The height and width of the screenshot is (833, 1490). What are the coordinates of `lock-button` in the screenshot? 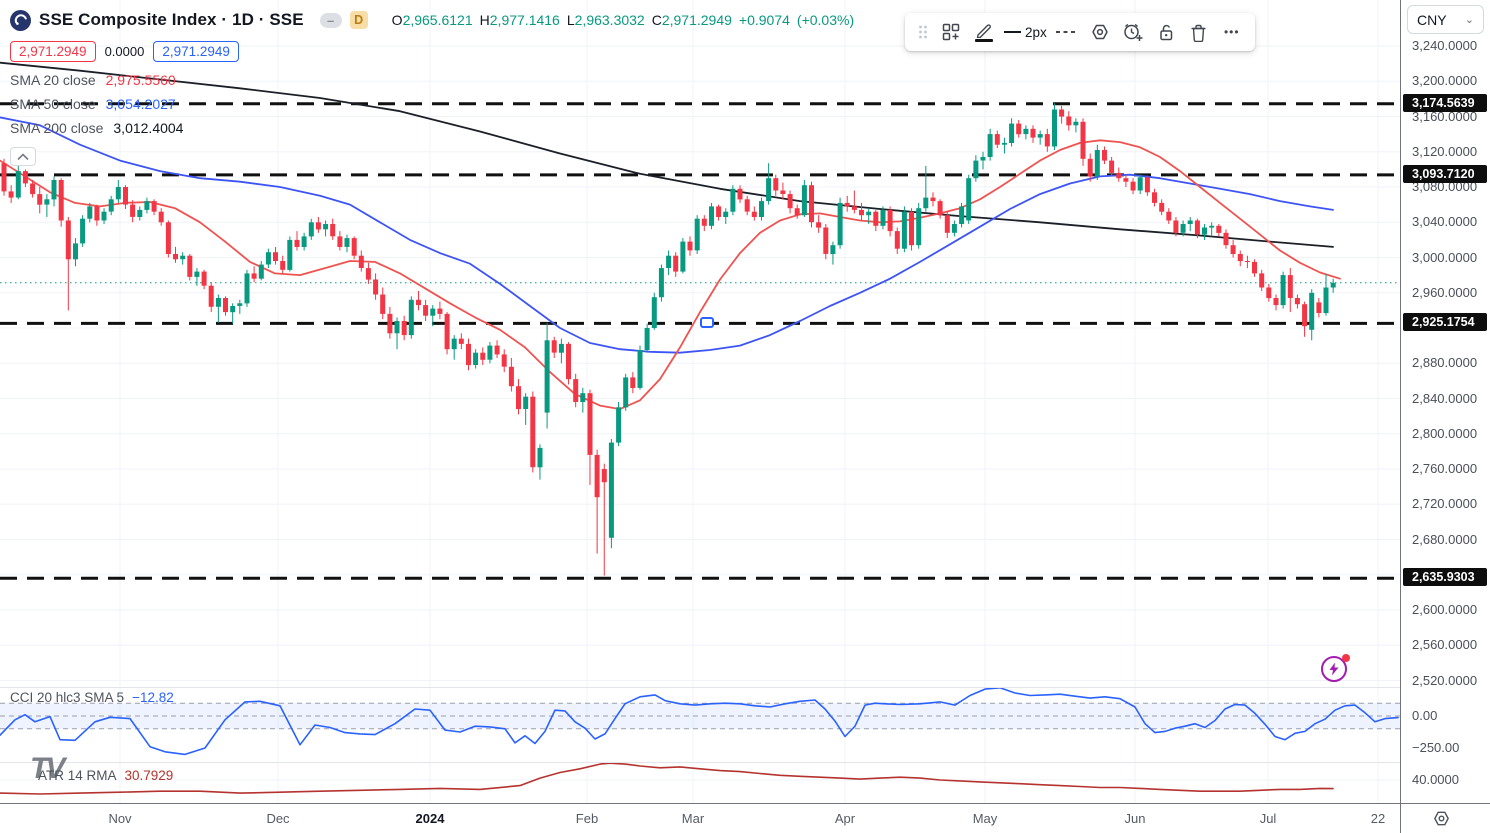 It's located at (1166, 32).